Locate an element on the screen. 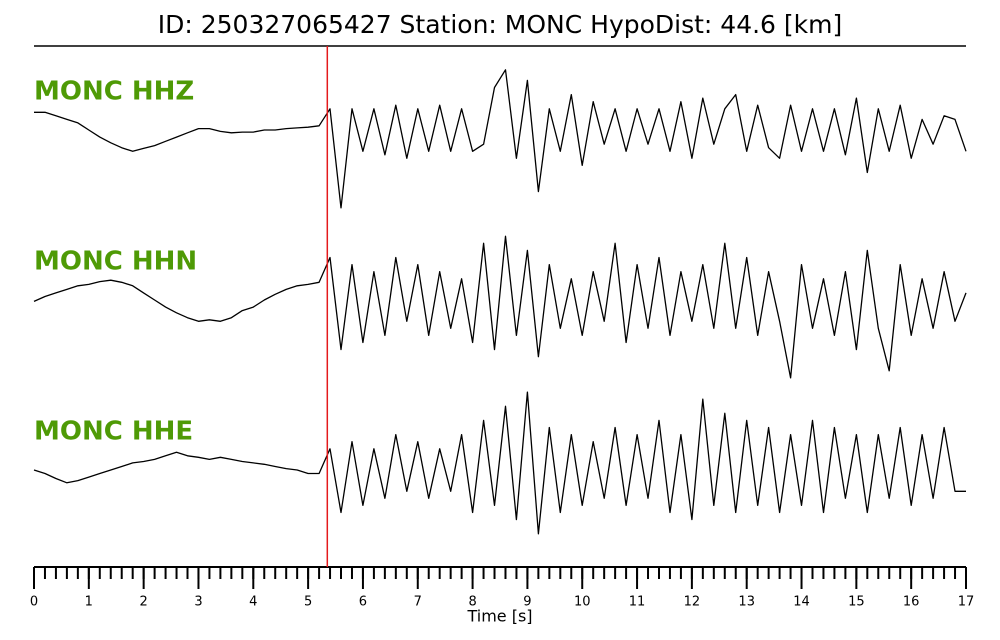 The image size is (1000, 640). x-tick-label: 11 is located at coordinates (637, 602).